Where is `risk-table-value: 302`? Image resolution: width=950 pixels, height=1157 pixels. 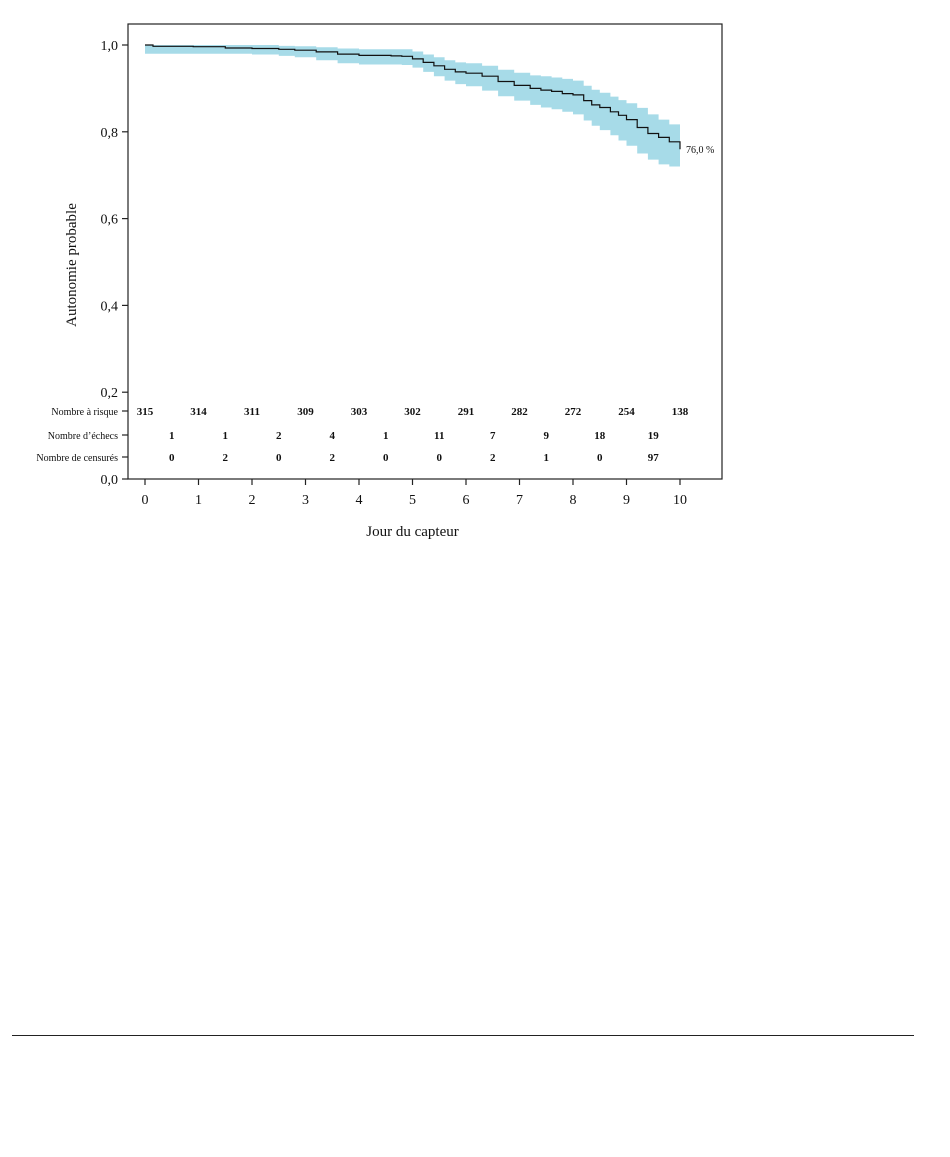 risk-table-value: 302 is located at coordinates (412, 412).